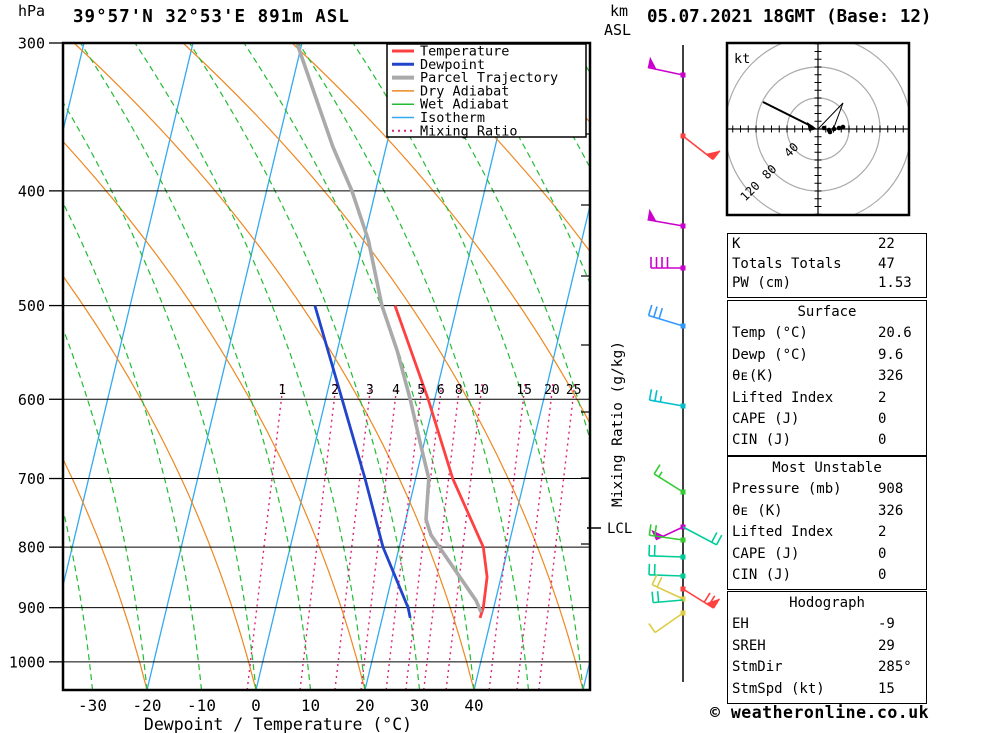  Describe the element at coordinates (211, 17) in the screenshot. I see `station-title: 39°57'N 32°53'E 891m ASL` at that location.